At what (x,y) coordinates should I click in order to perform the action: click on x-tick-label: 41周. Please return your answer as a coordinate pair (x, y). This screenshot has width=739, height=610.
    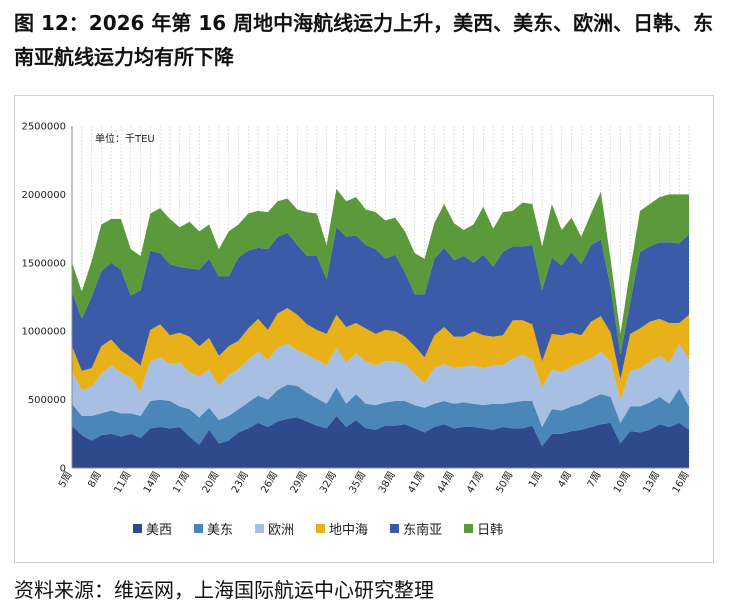
    Looking at the image, I should click on (416, 483).